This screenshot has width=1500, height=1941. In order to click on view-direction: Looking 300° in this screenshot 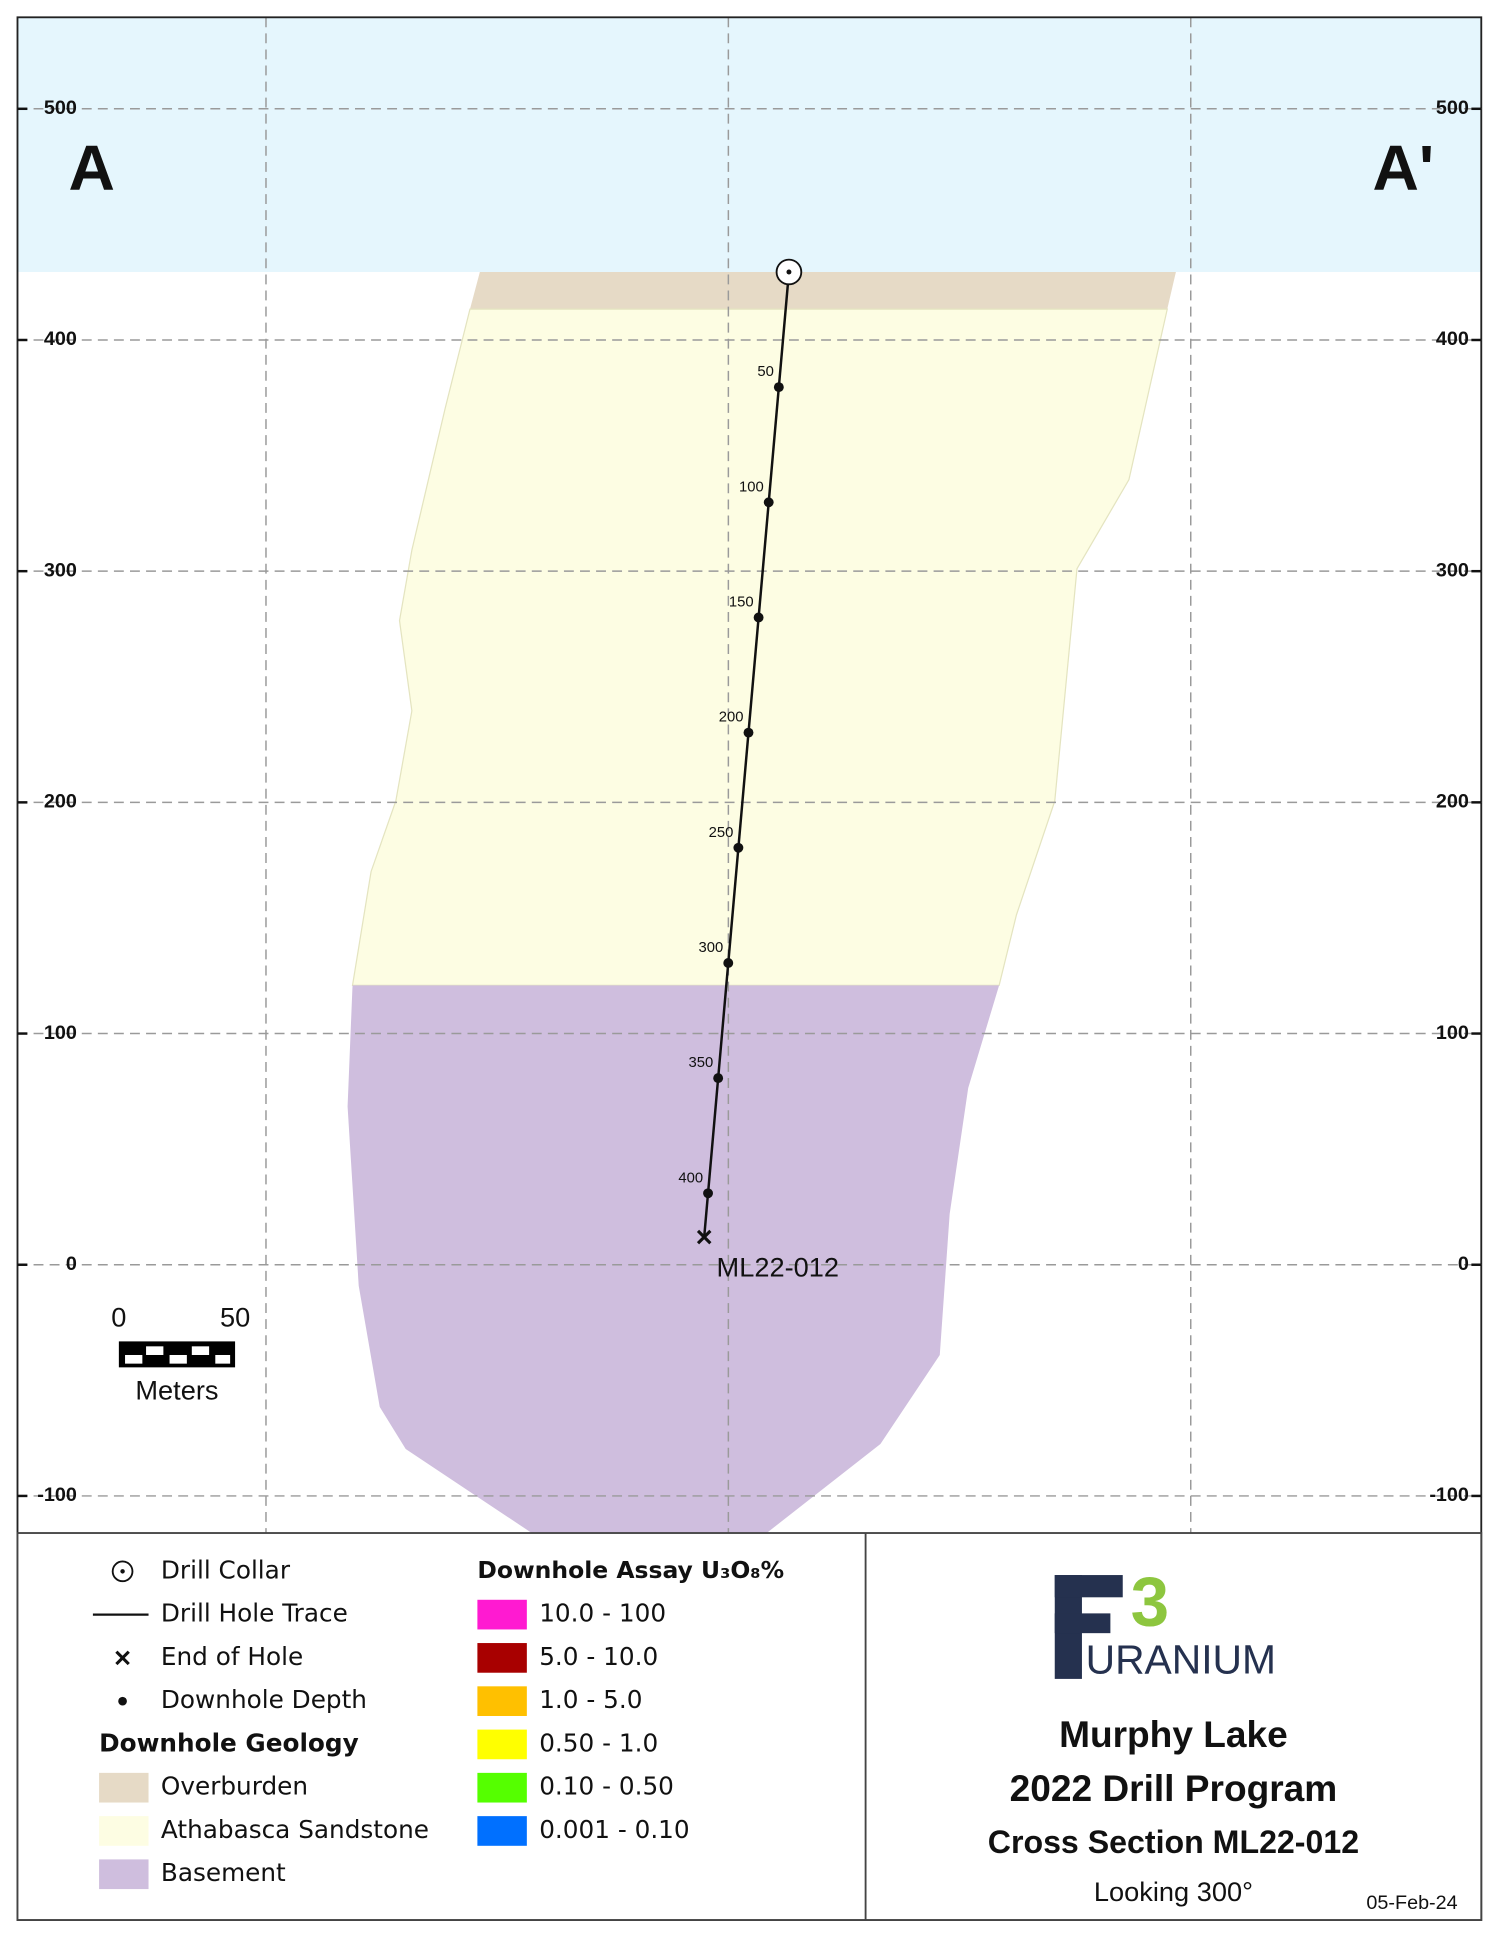, I will do `click(1173, 1891)`.